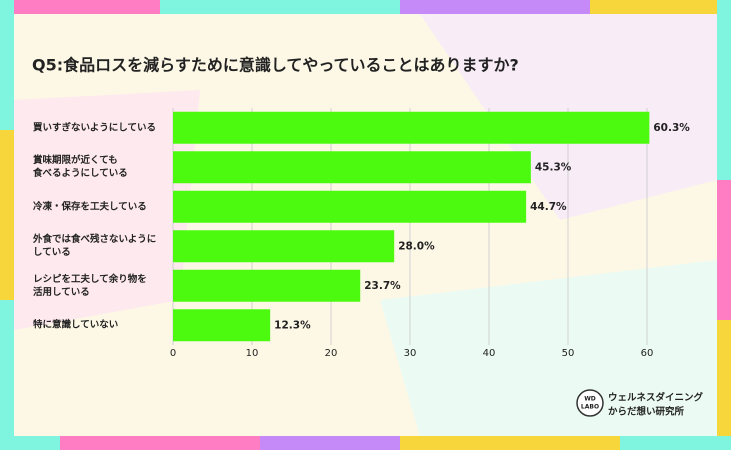 The height and width of the screenshot is (450, 731). What do you see at coordinates (331, 353) in the screenshot?
I see `x-tick-label: 20` at bounding box center [331, 353].